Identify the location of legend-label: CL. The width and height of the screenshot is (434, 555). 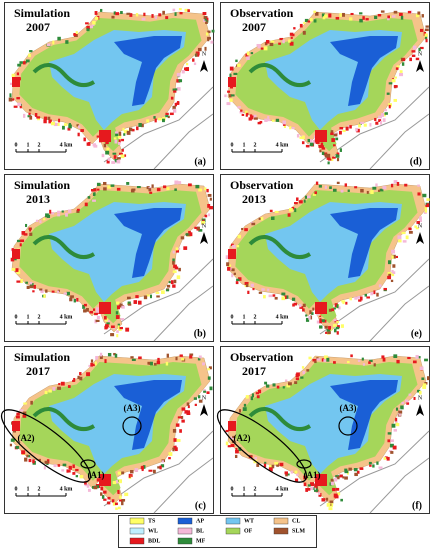
(296, 521).